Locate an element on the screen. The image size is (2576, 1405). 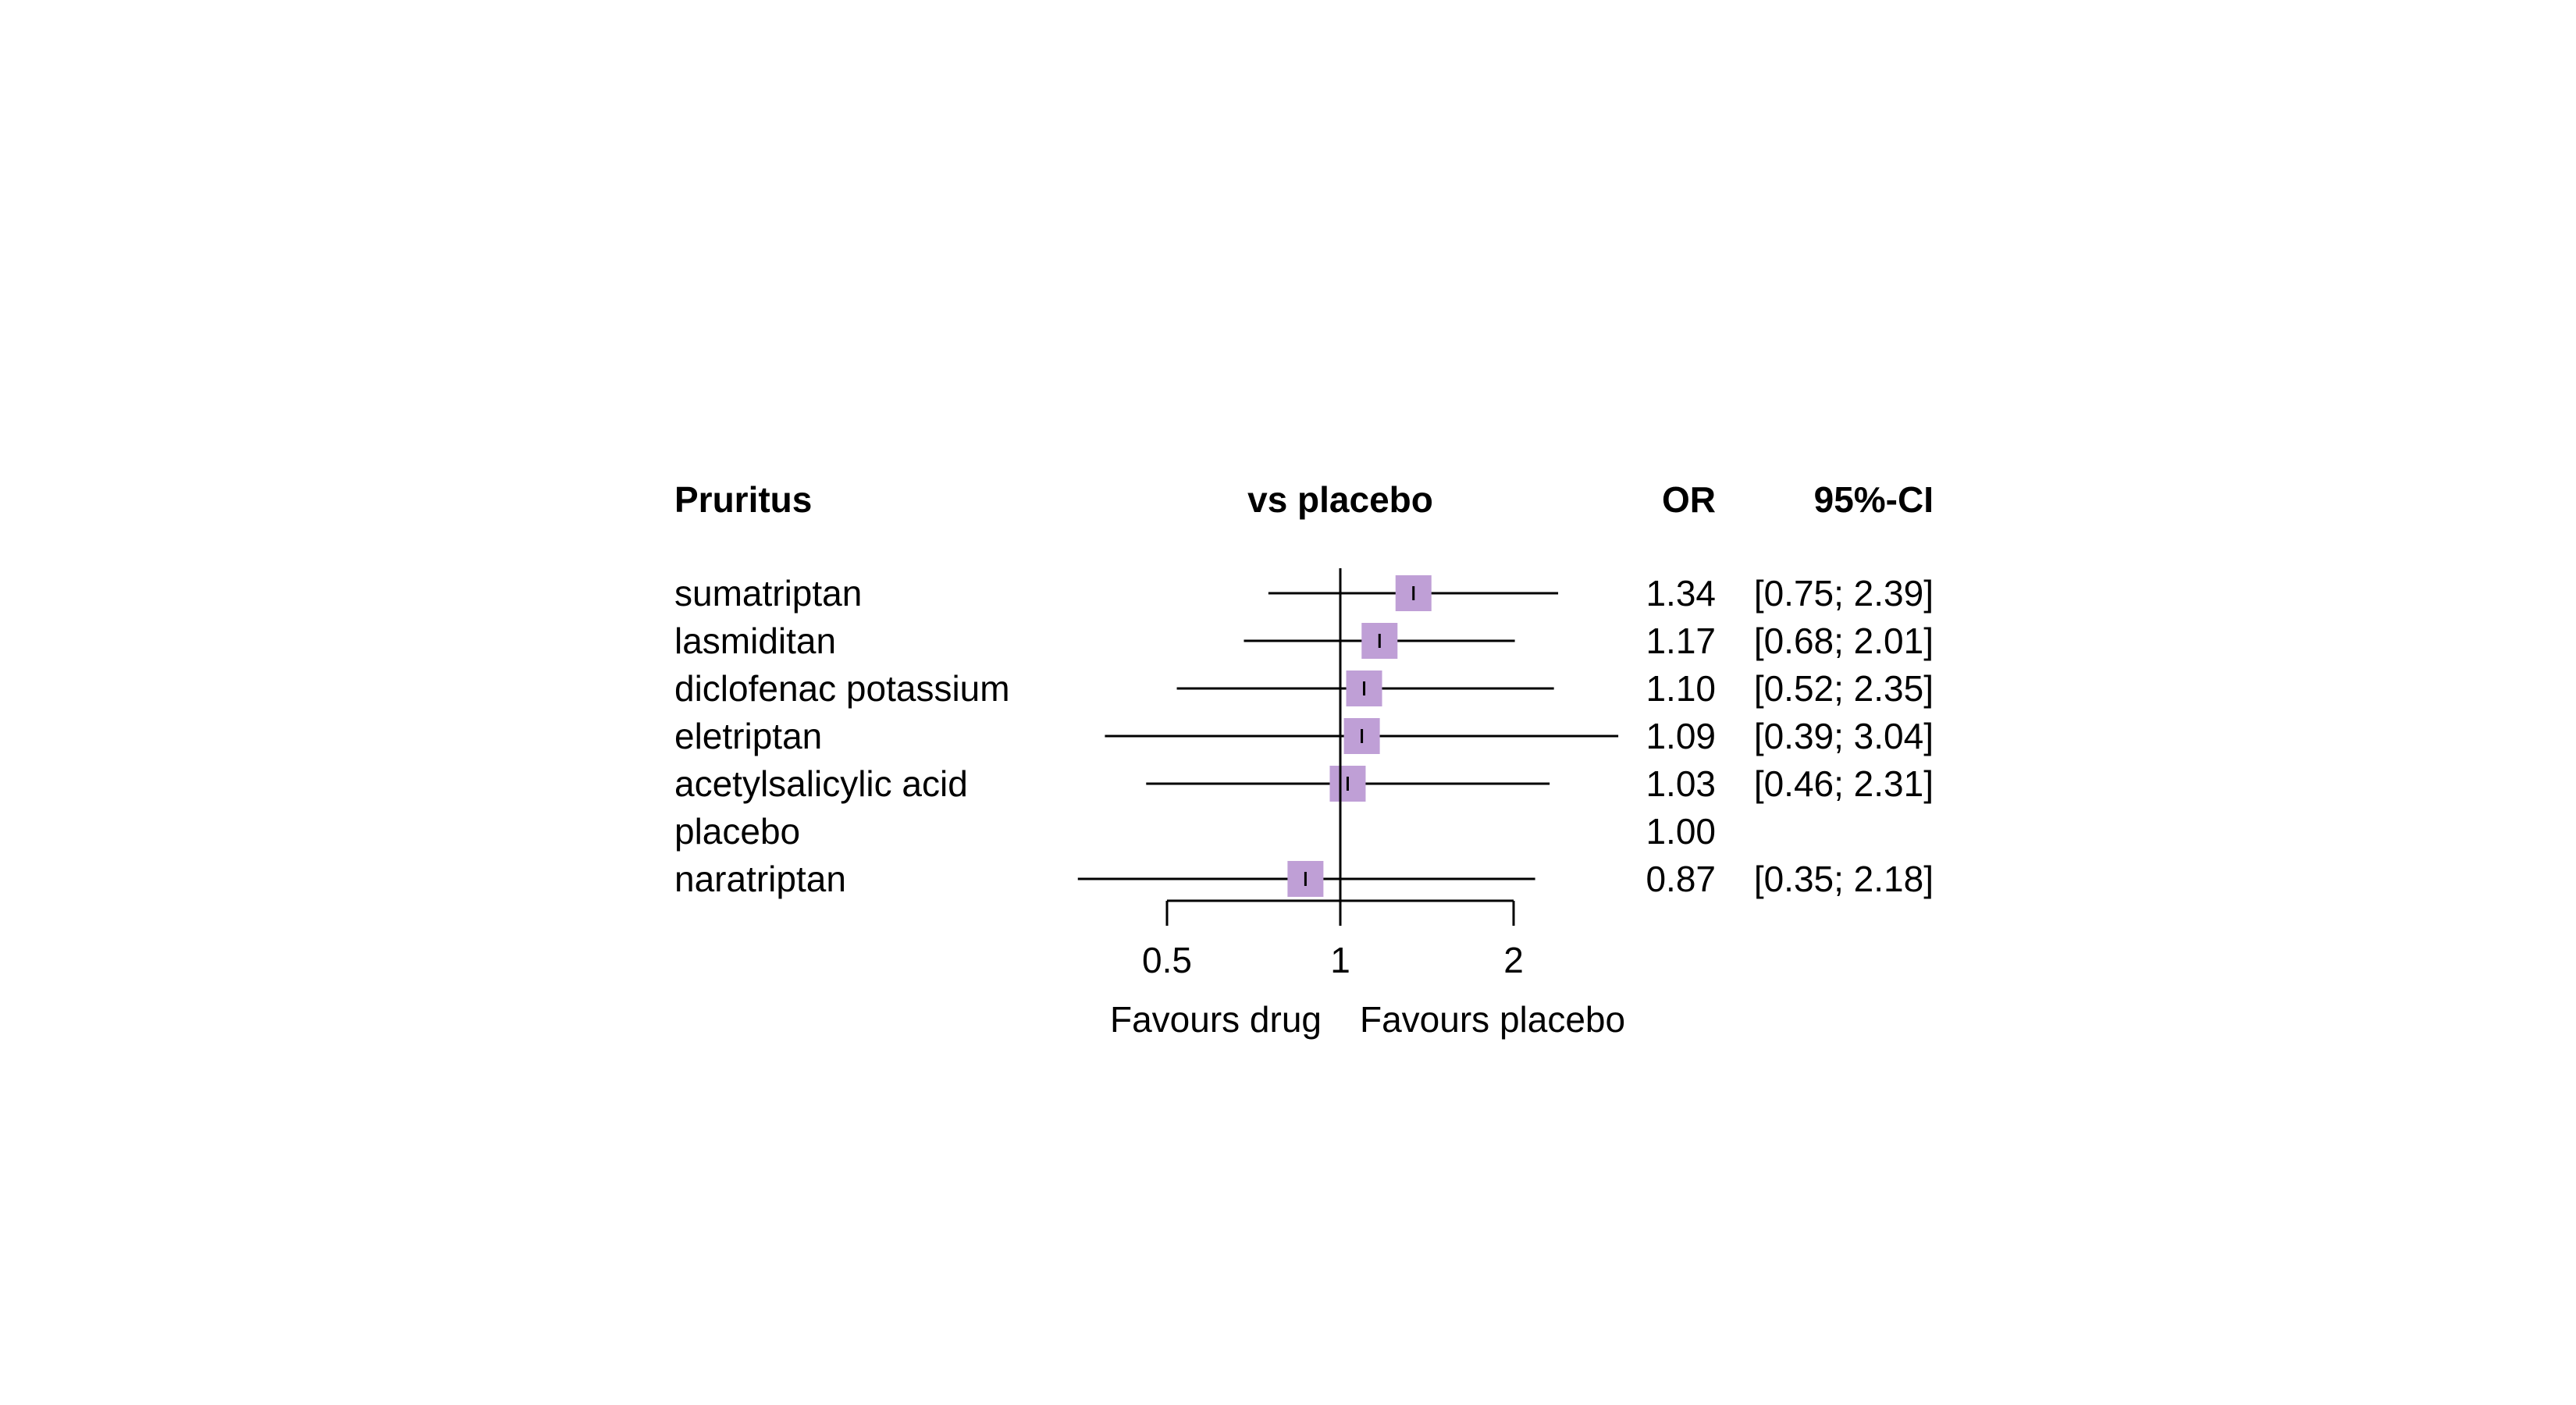
or-value: 0.87 is located at coordinates (1681, 879).